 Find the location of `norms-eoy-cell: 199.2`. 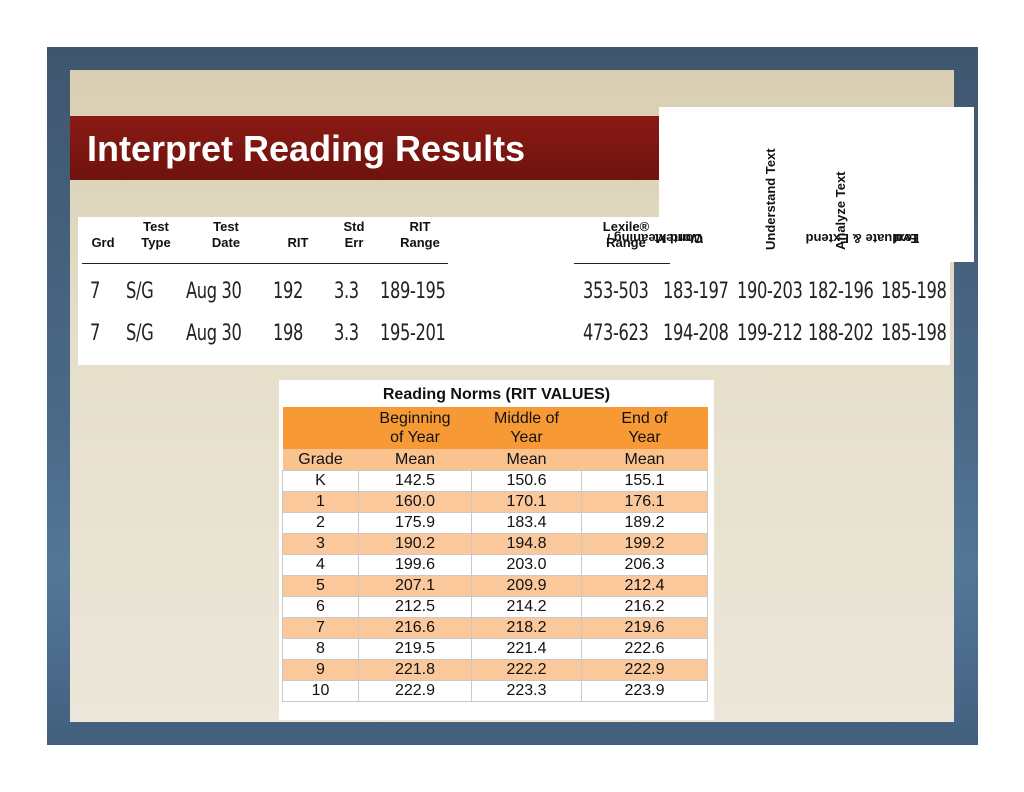

norms-eoy-cell: 199.2 is located at coordinates (644, 544).